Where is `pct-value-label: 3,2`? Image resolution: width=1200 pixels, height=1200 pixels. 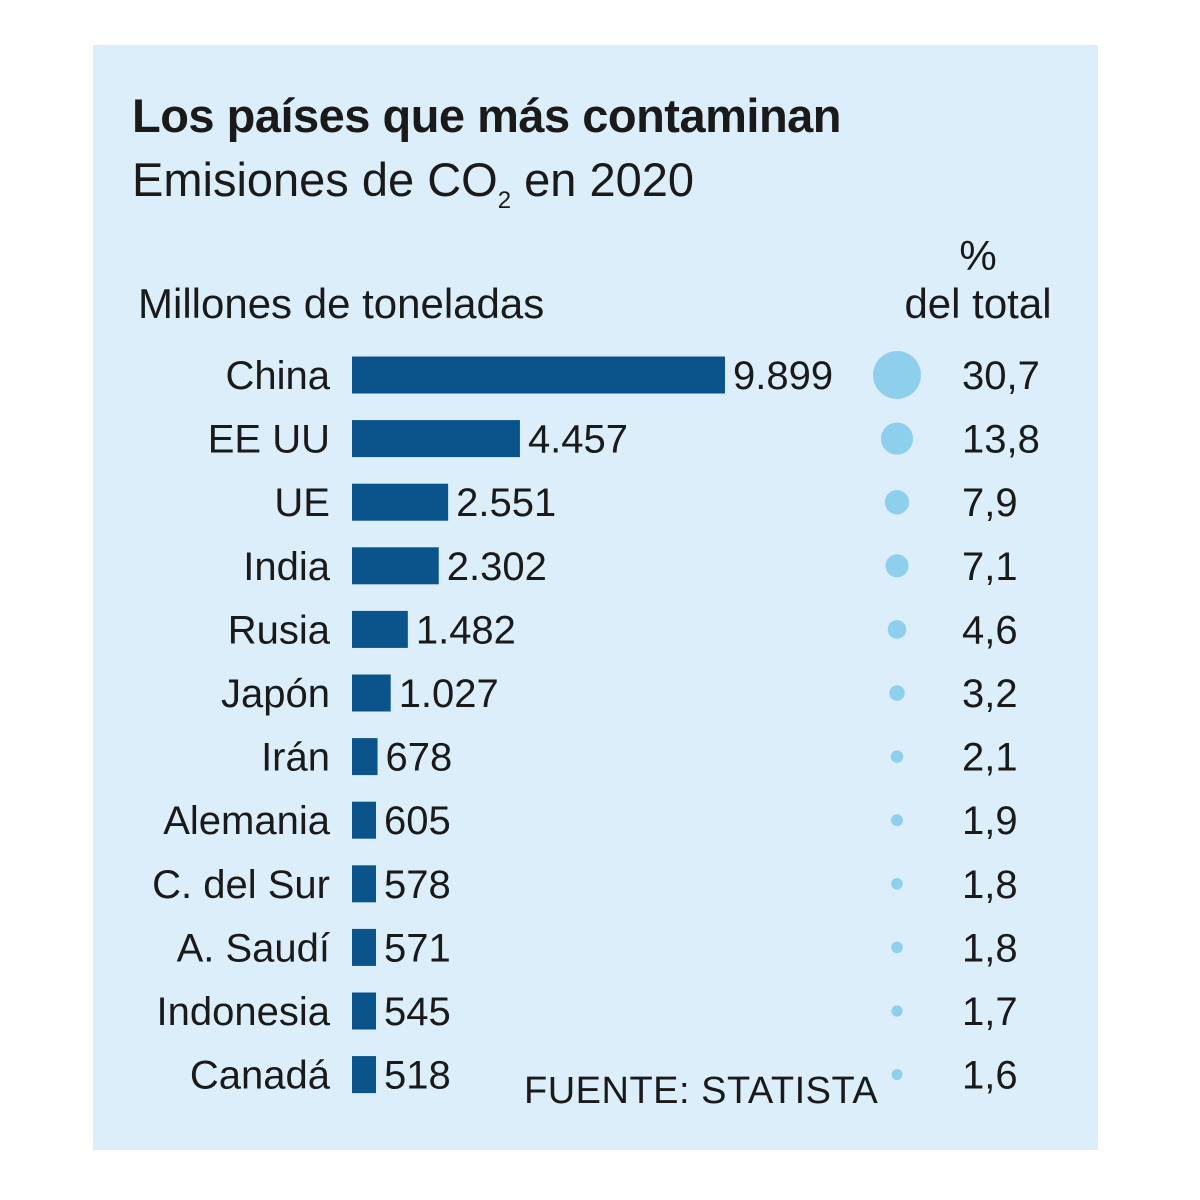 pct-value-label: 3,2 is located at coordinates (990, 694).